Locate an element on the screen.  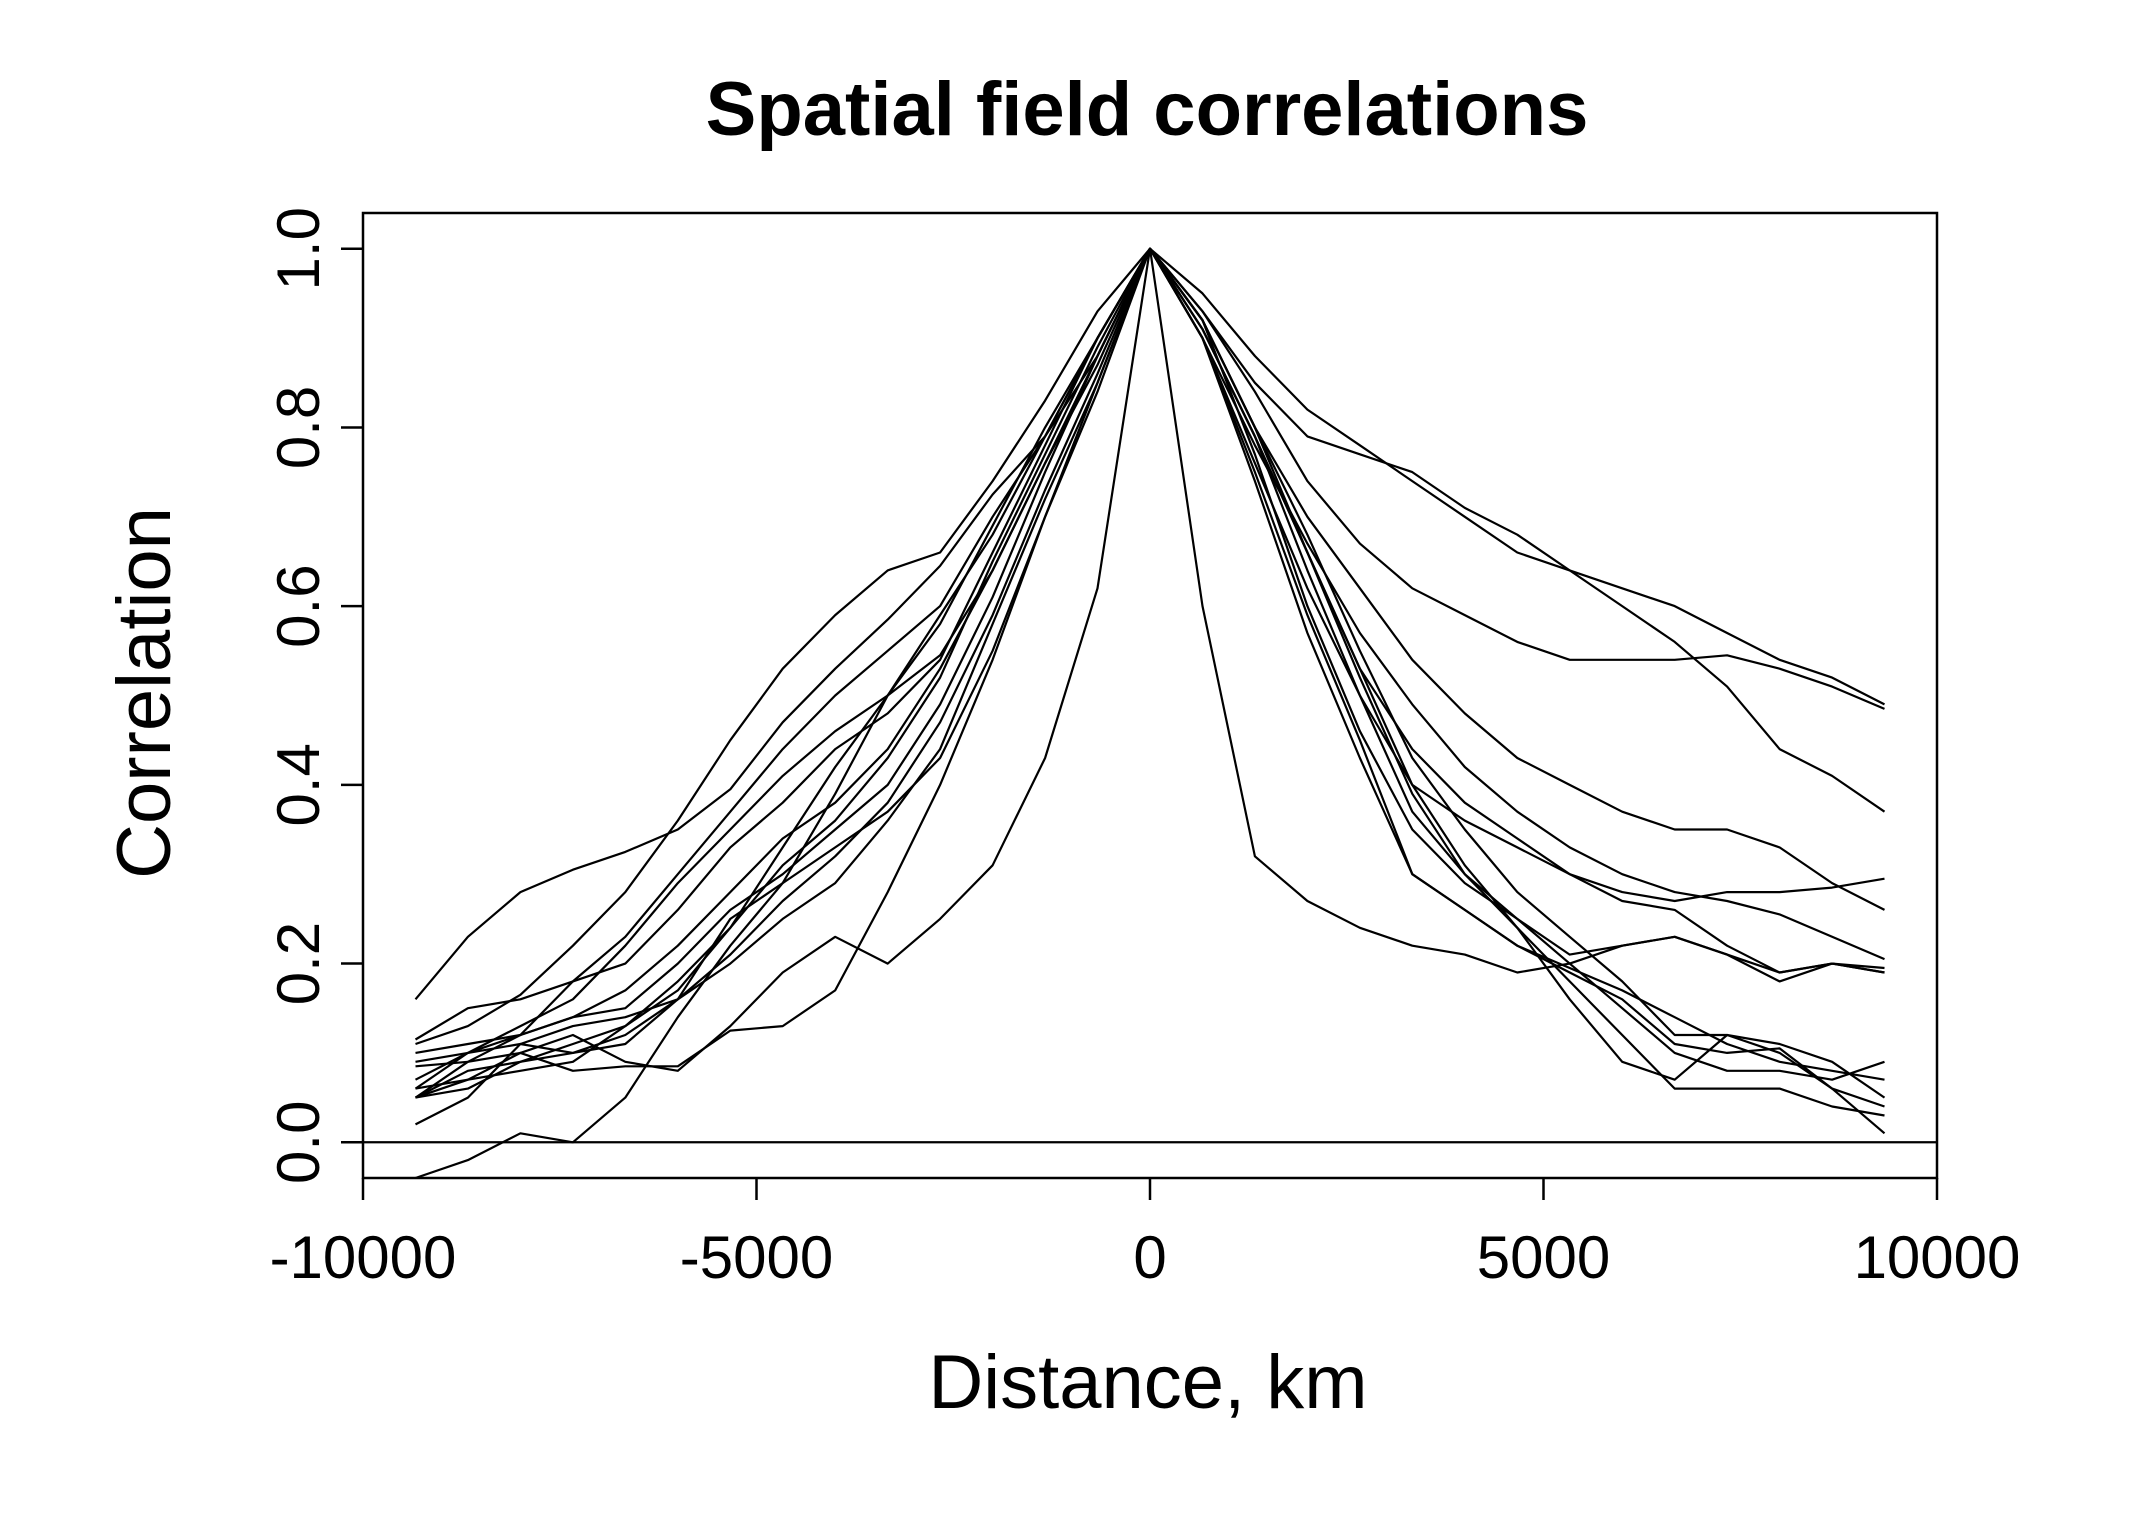
y-tick-label: 0.6 is located at coordinates (298, 605).